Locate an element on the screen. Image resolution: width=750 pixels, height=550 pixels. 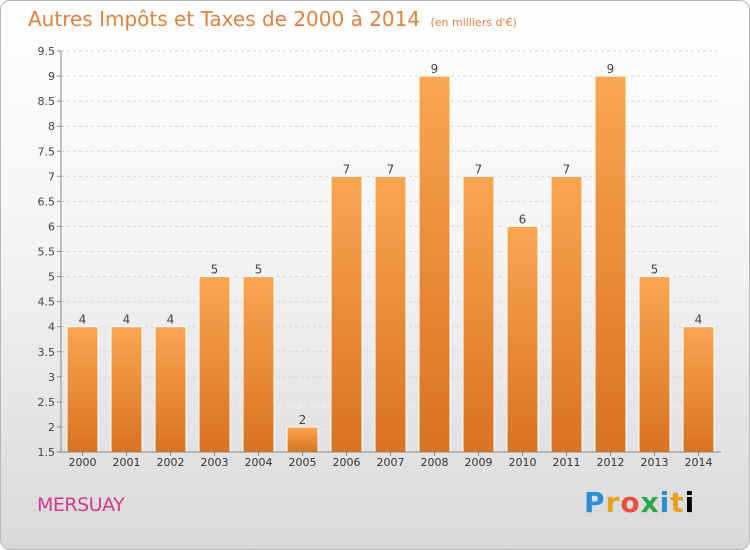
x-tick-label: 2007 is located at coordinates (391, 462).